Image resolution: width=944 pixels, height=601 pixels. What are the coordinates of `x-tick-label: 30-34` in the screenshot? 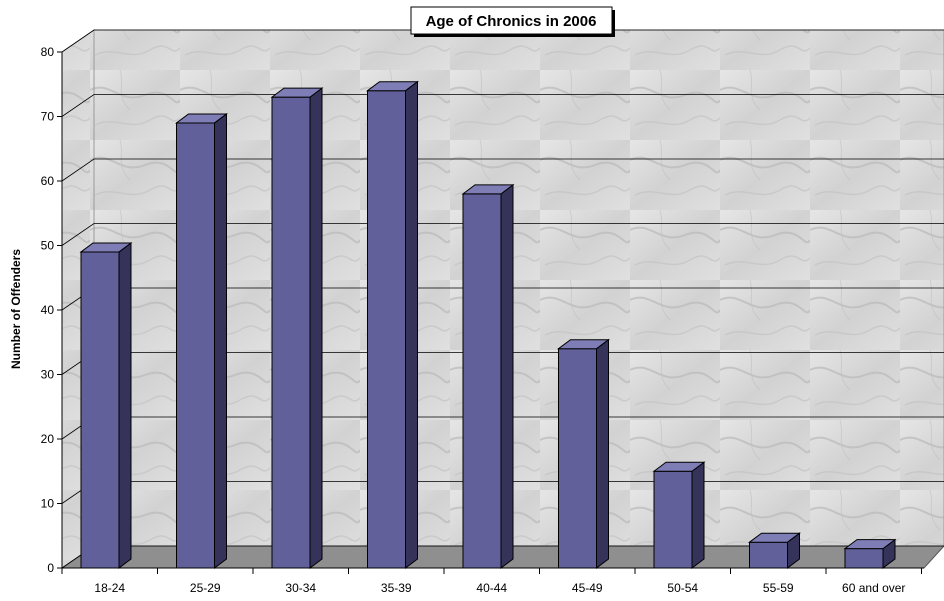 It's located at (300, 588).